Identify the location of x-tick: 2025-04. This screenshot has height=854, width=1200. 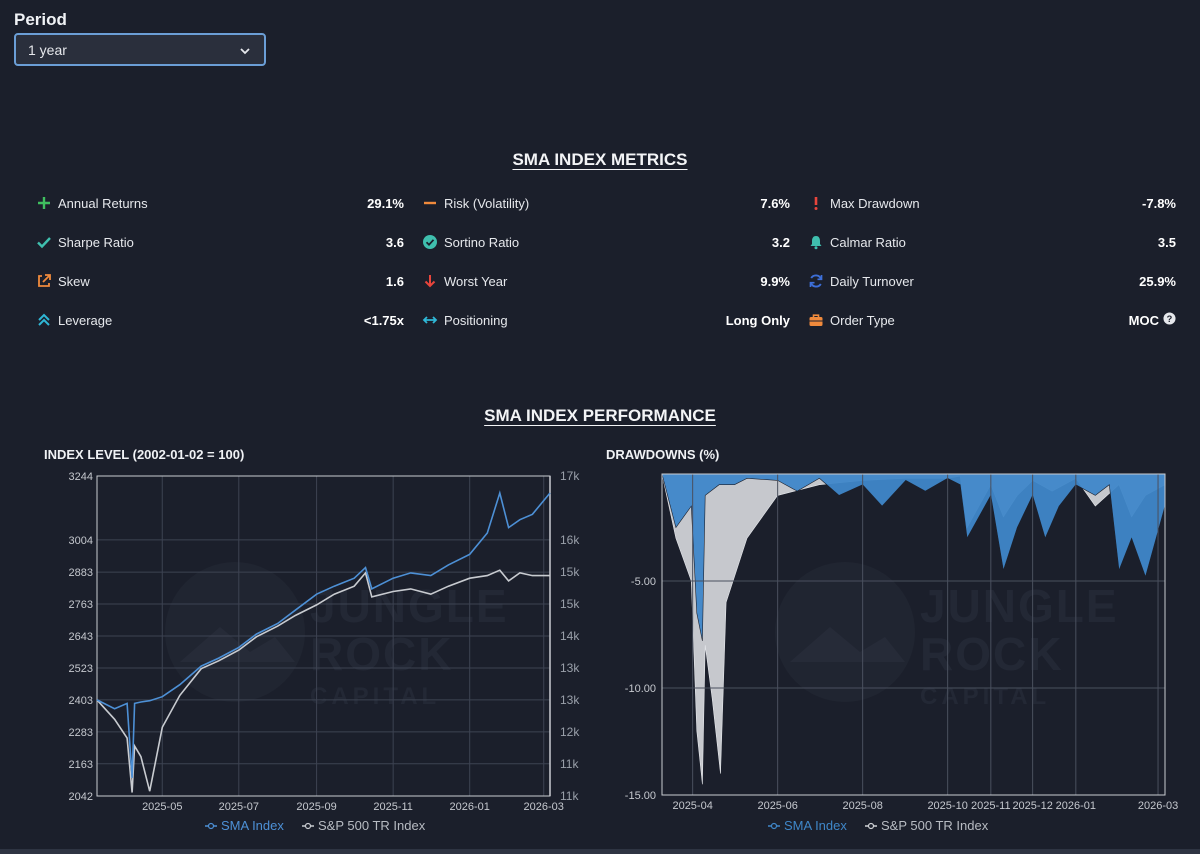
(692, 806).